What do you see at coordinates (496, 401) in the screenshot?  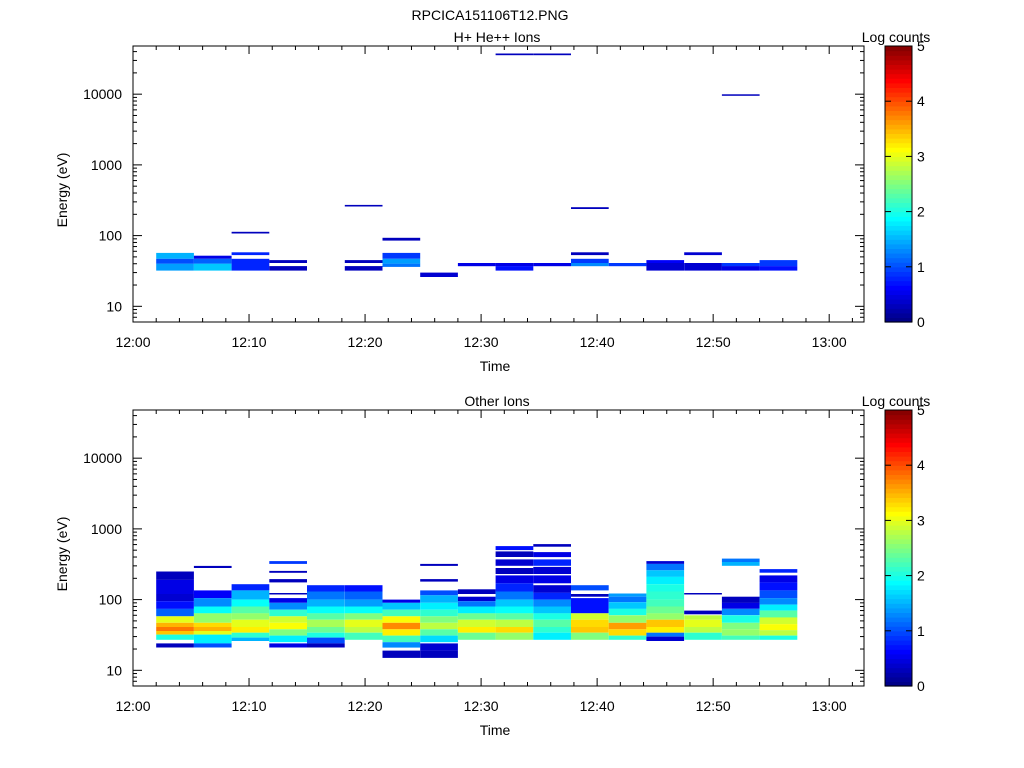 I see `panel-title: Other Ions` at bounding box center [496, 401].